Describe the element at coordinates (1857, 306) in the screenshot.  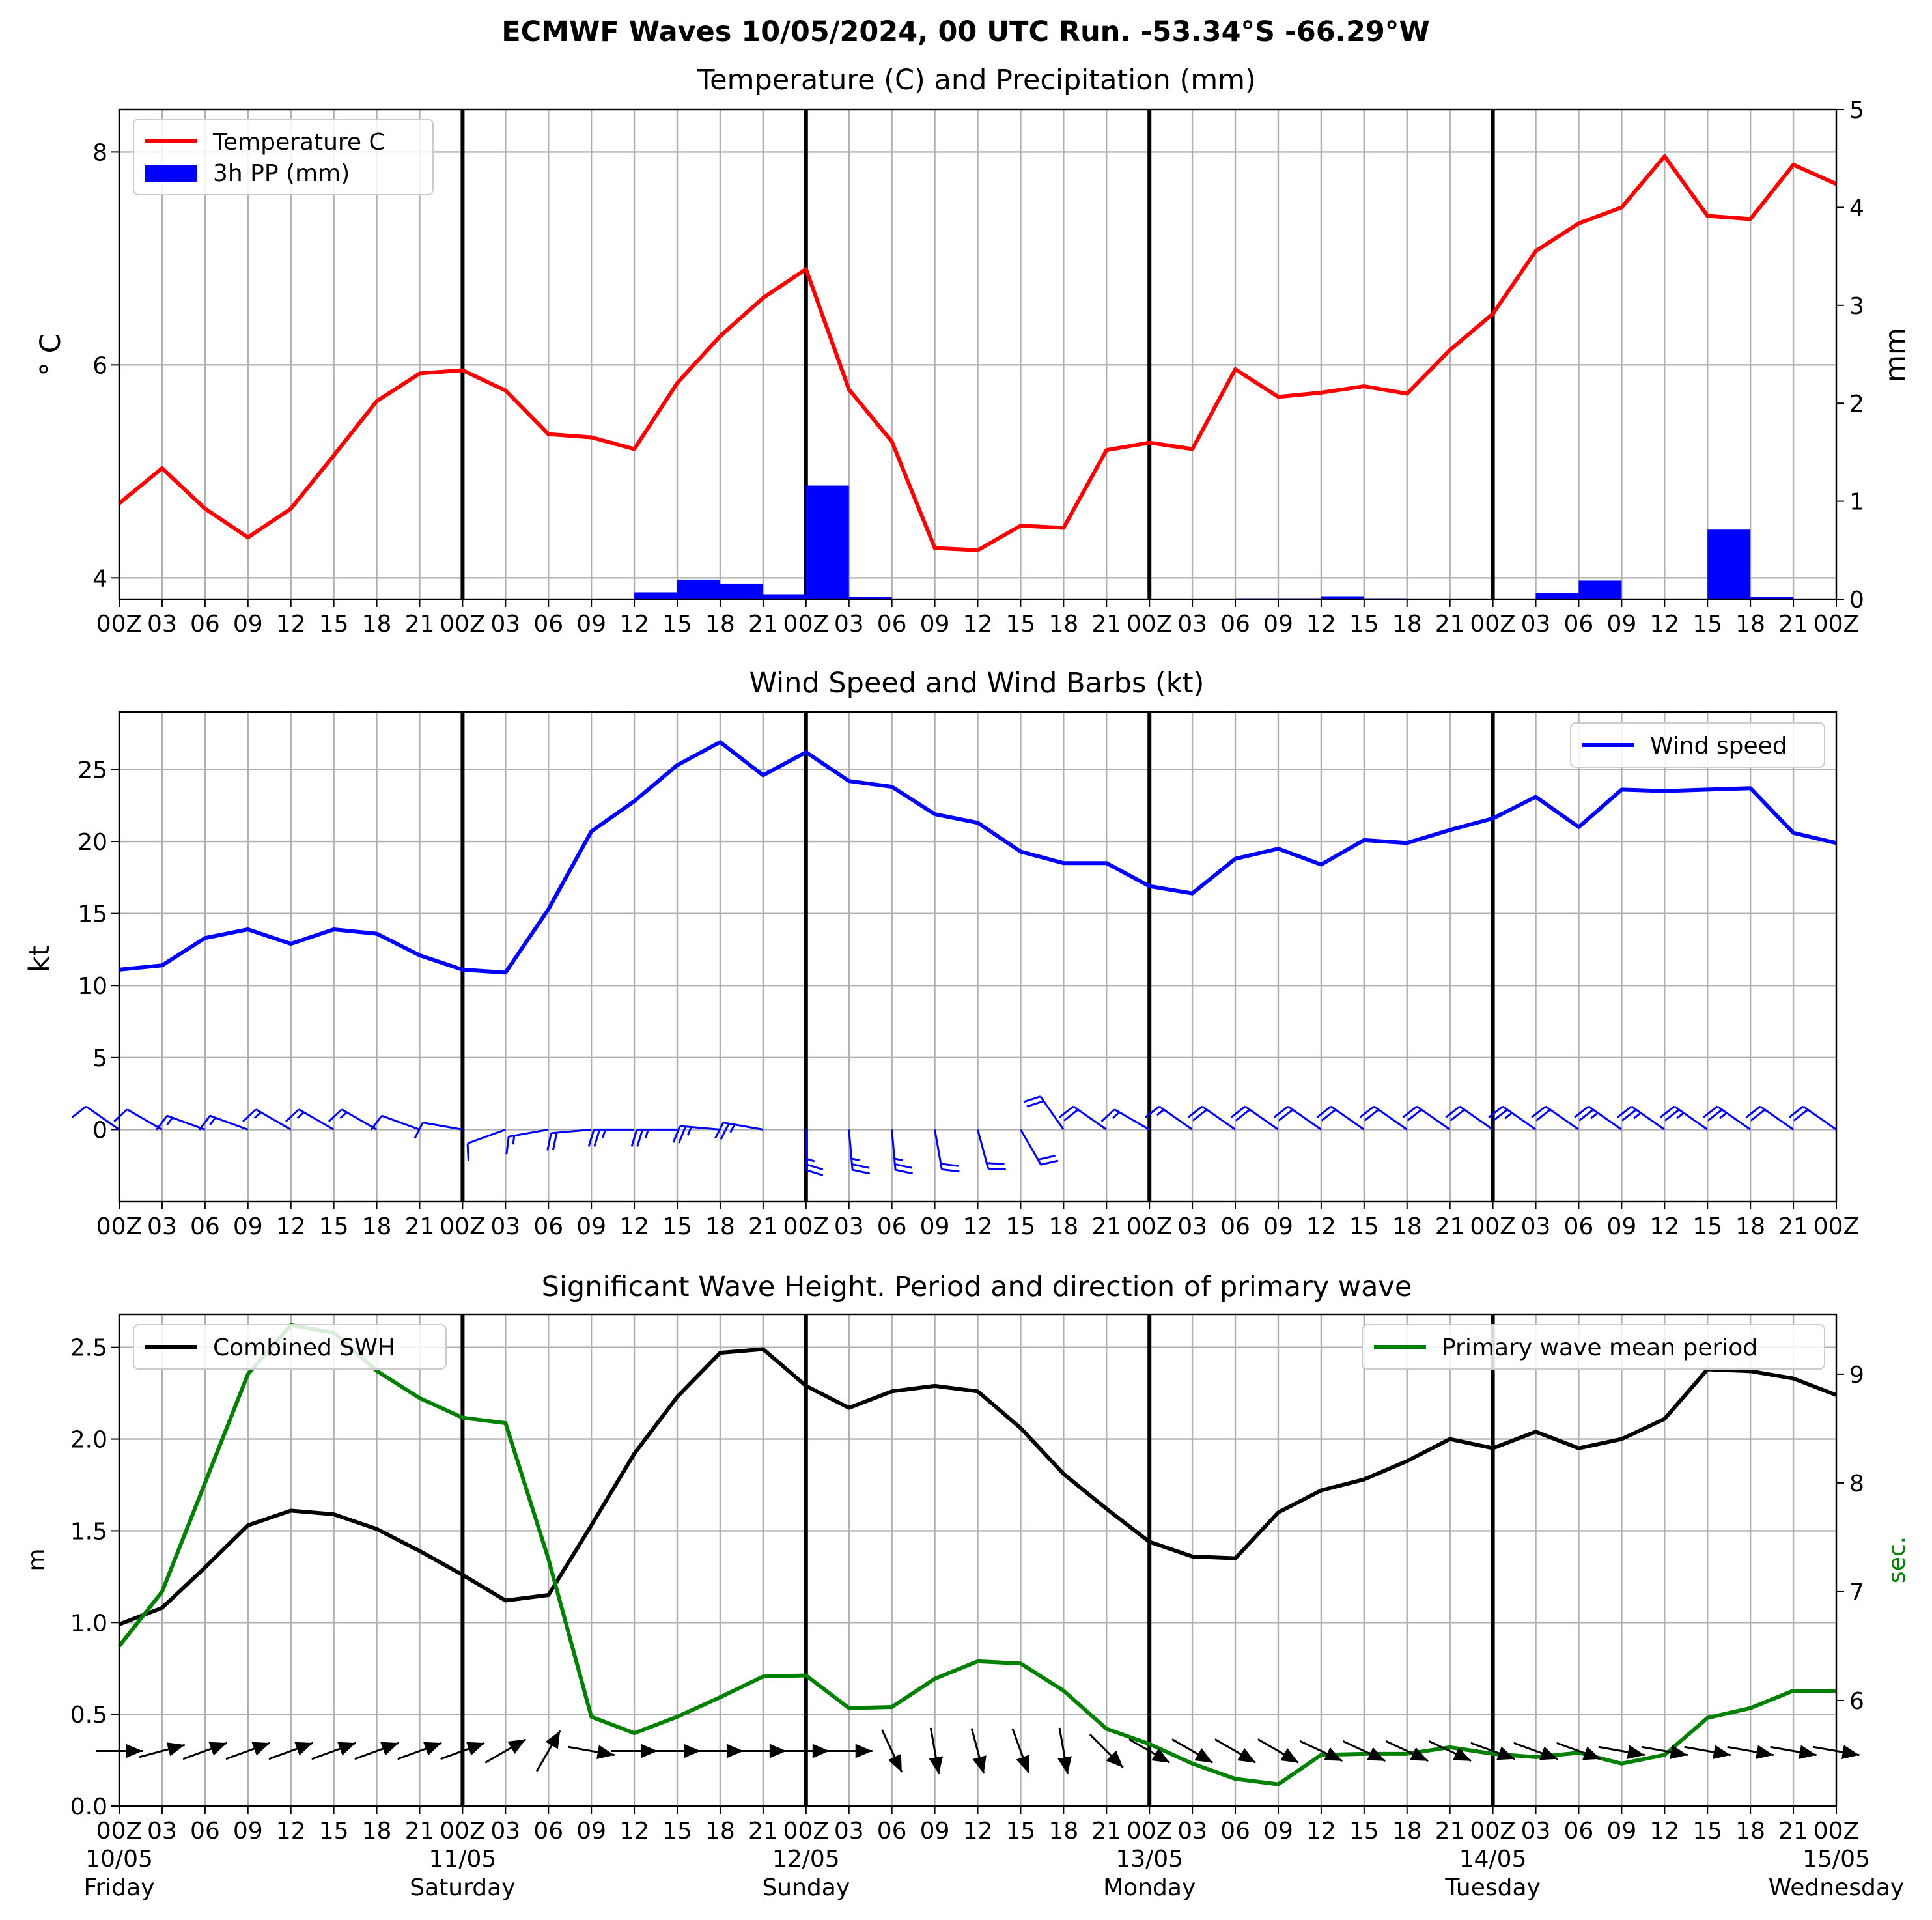
I see `y-tick-label-right: 3` at that location.